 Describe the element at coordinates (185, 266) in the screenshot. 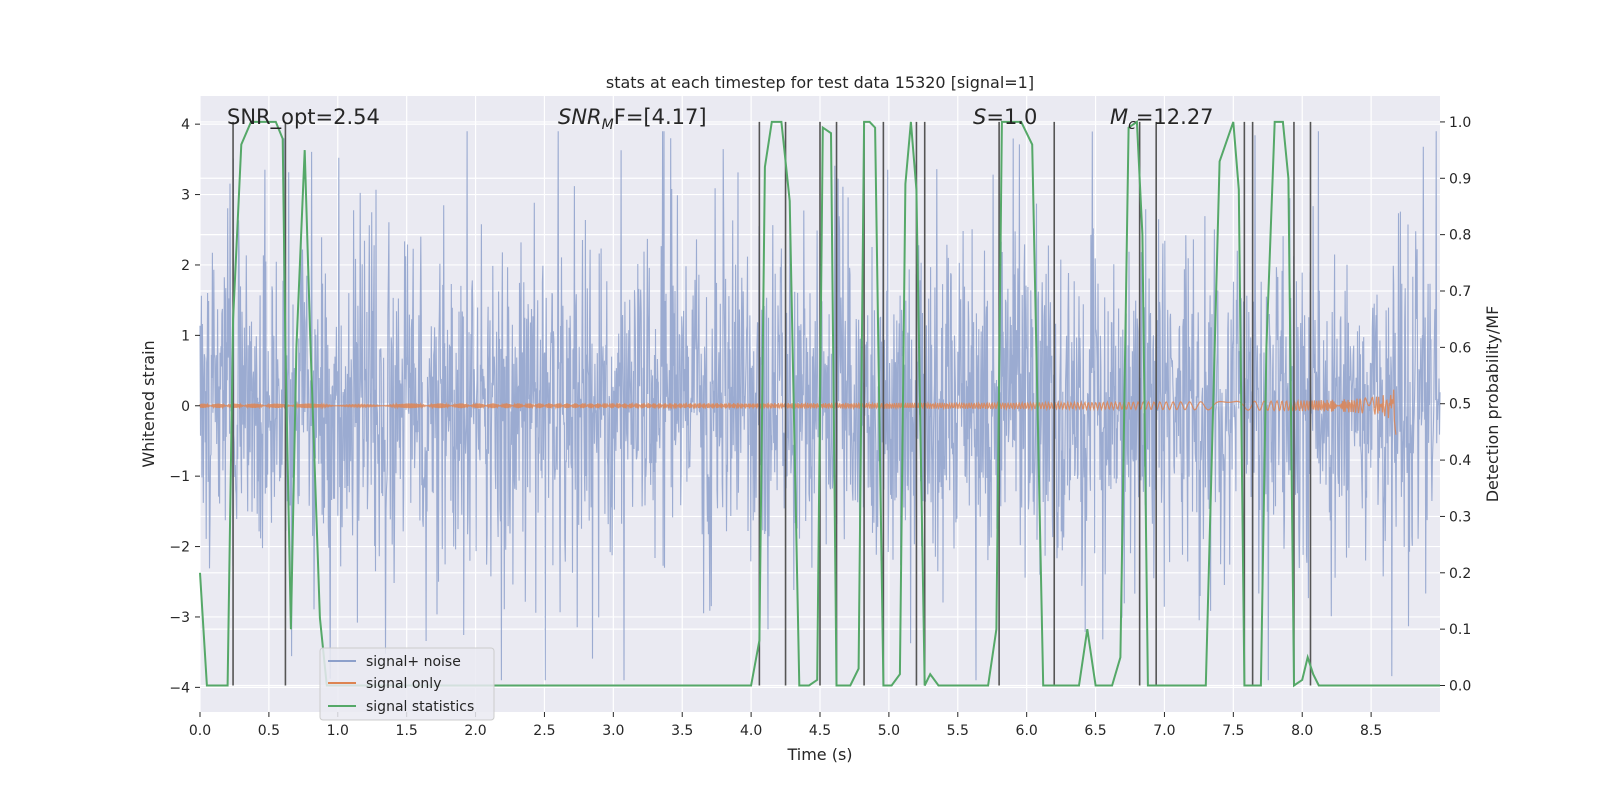

I see `y-left-tick-label: 2` at that location.